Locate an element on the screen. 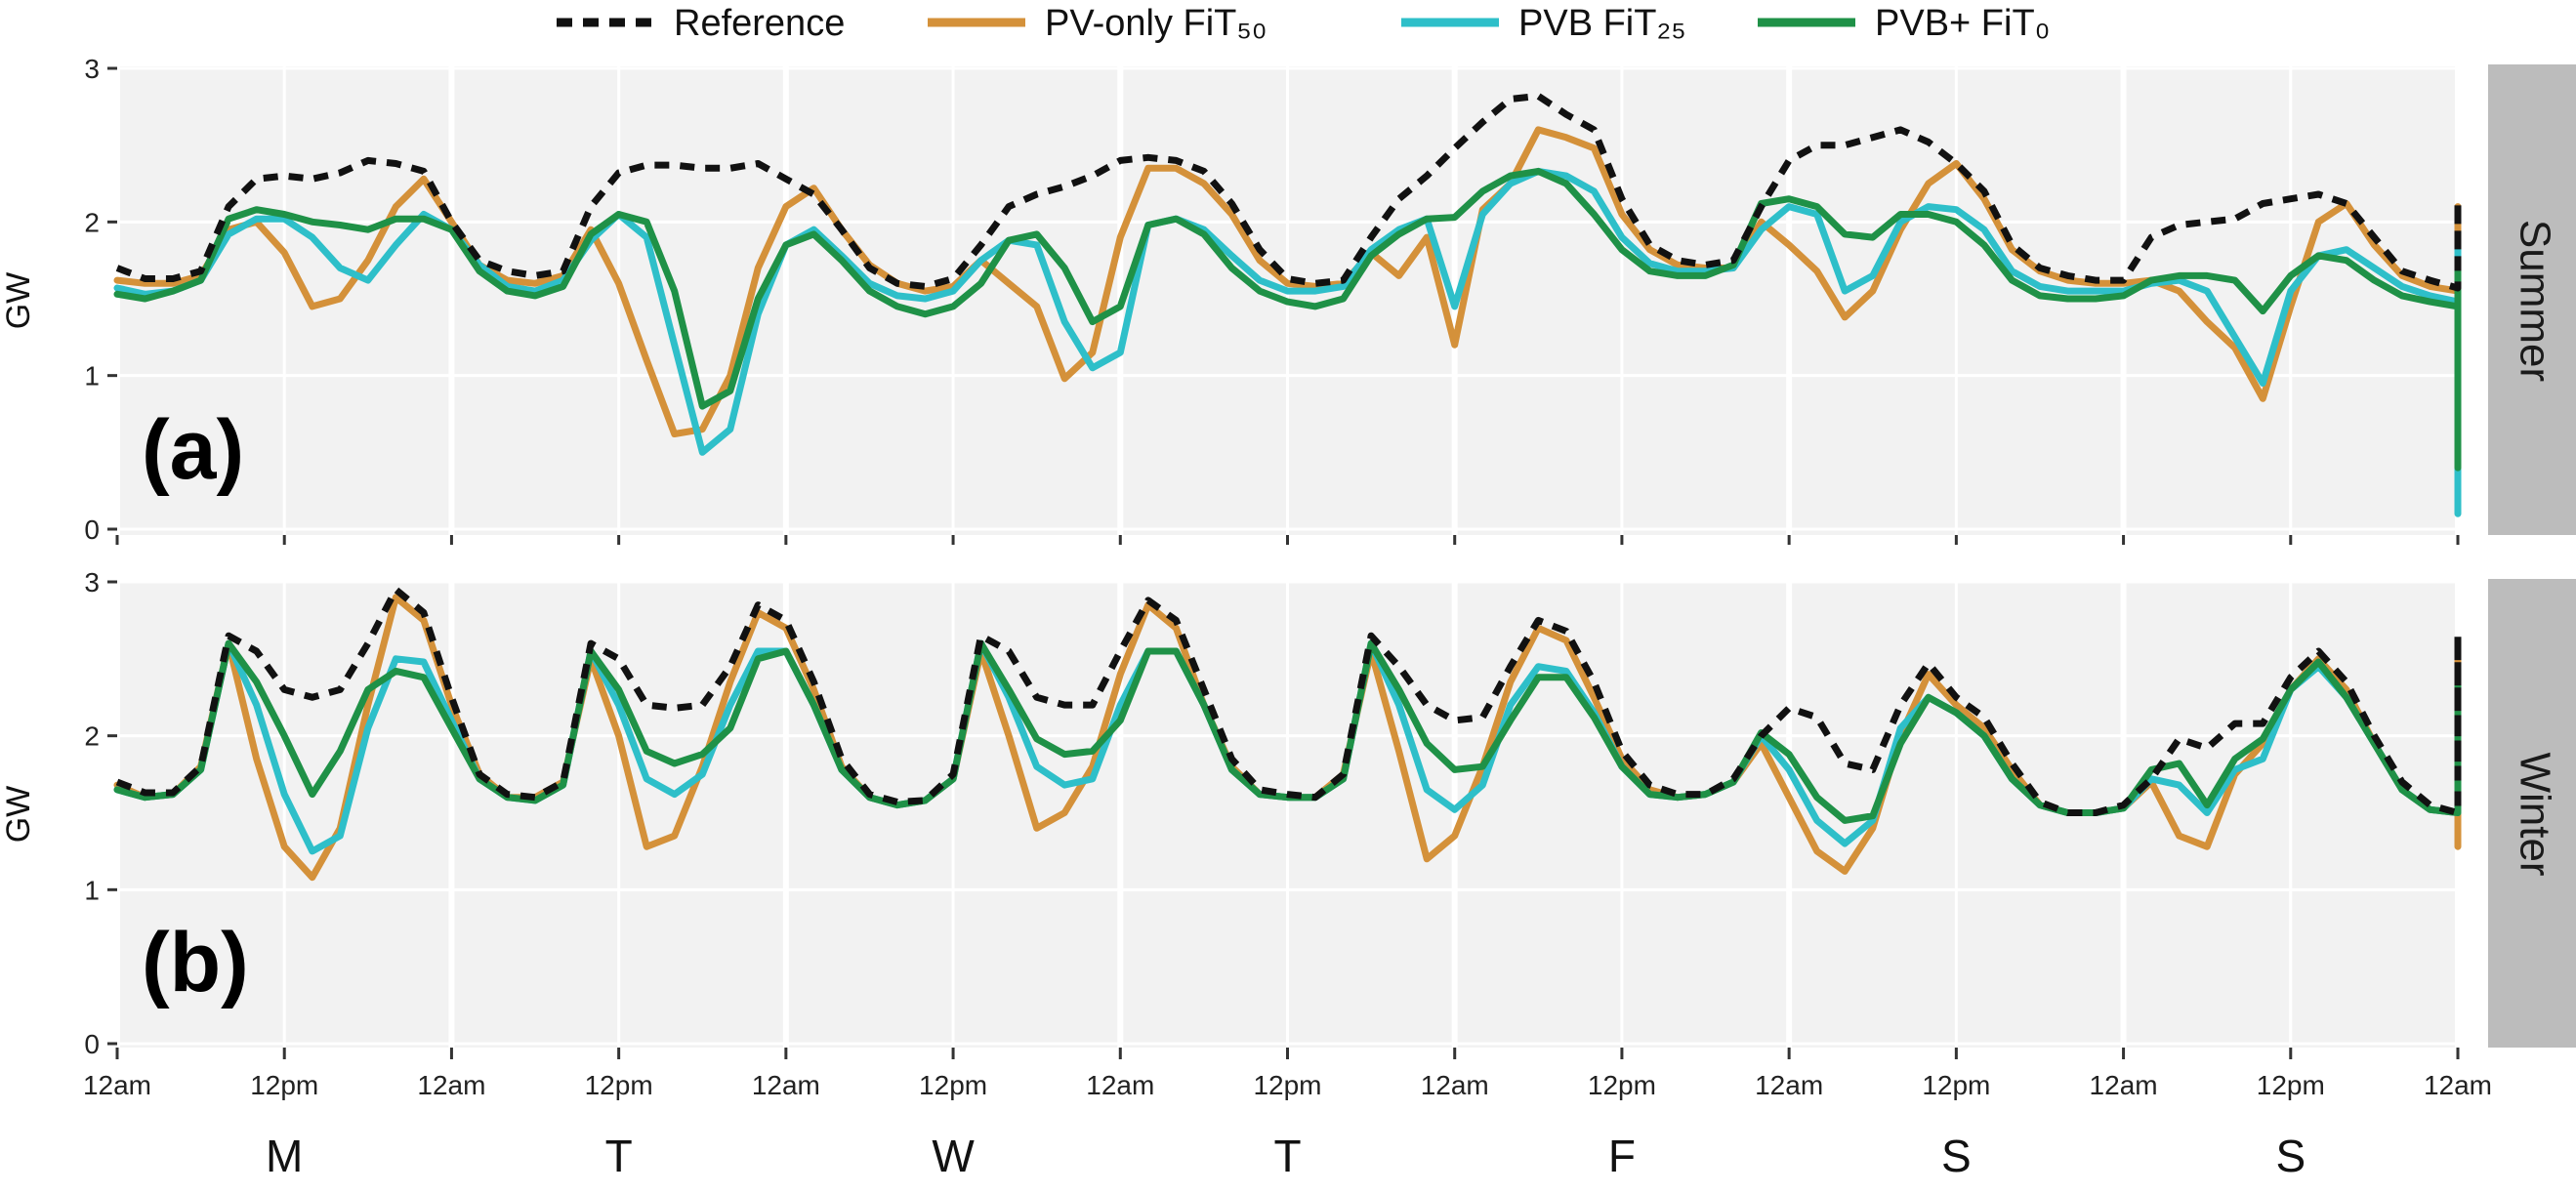 The image size is (2576, 1194). legend-label: PVB FiT₂₅ is located at coordinates (1602, 24).